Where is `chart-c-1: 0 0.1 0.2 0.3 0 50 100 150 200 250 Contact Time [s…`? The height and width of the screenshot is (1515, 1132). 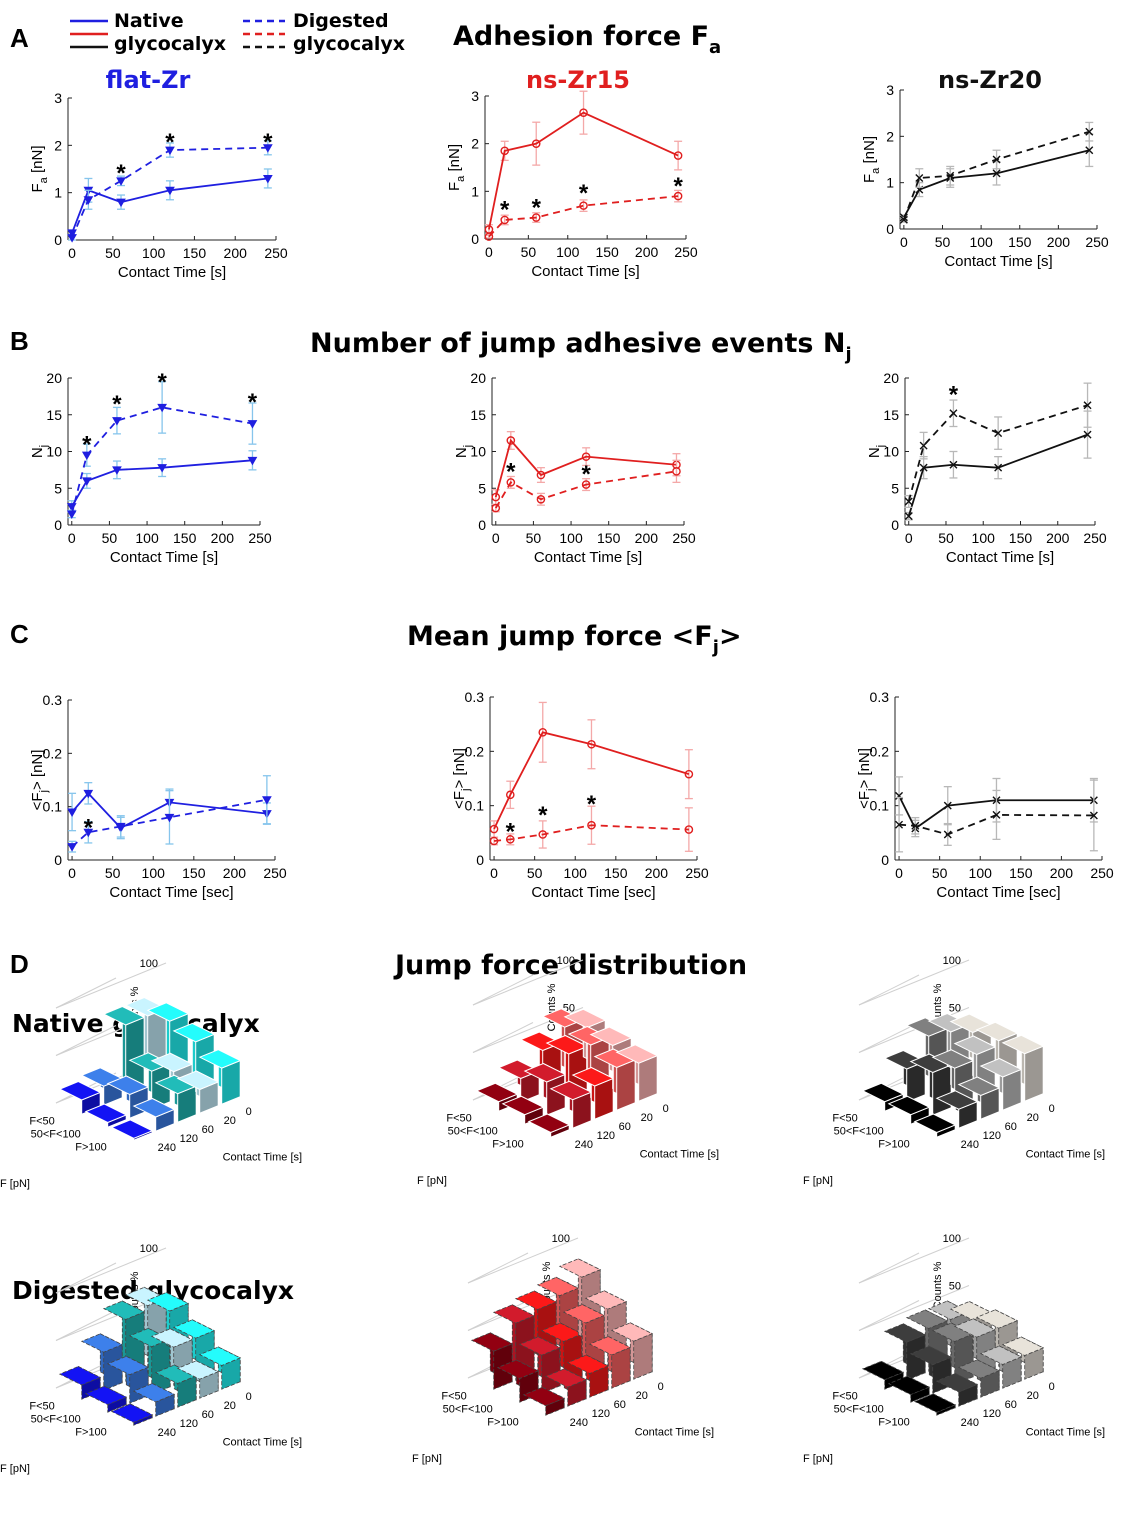
chart-c-1: 0 0.1 0.2 0.3 0 50 100 150 200 250 Contact Time [s… is located at coordinates (580, 795).